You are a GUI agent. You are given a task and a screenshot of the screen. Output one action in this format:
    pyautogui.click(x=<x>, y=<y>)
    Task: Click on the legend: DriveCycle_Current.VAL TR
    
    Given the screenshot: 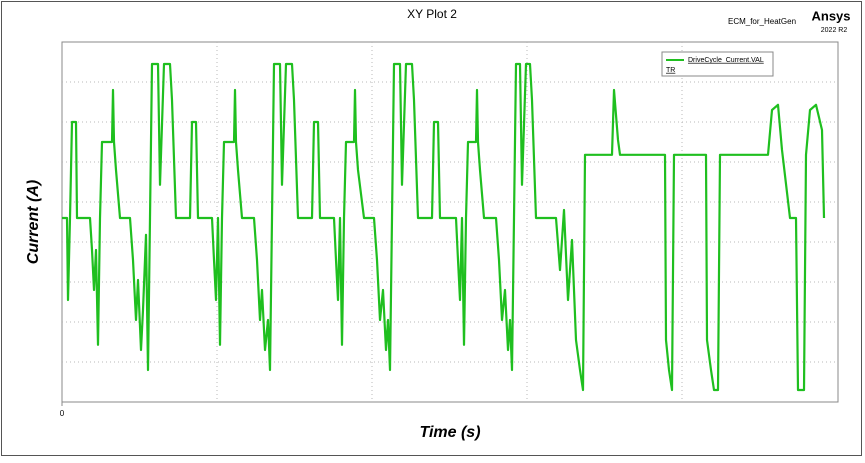 What is the action you would take?
    pyautogui.click(x=717, y=64)
    